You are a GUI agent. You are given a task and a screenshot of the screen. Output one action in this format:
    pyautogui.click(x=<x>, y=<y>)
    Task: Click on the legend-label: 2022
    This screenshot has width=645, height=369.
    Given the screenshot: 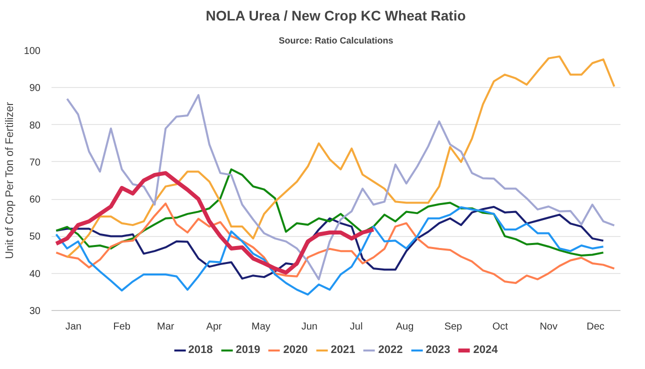 What is the action you would take?
    pyautogui.click(x=390, y=350)
    